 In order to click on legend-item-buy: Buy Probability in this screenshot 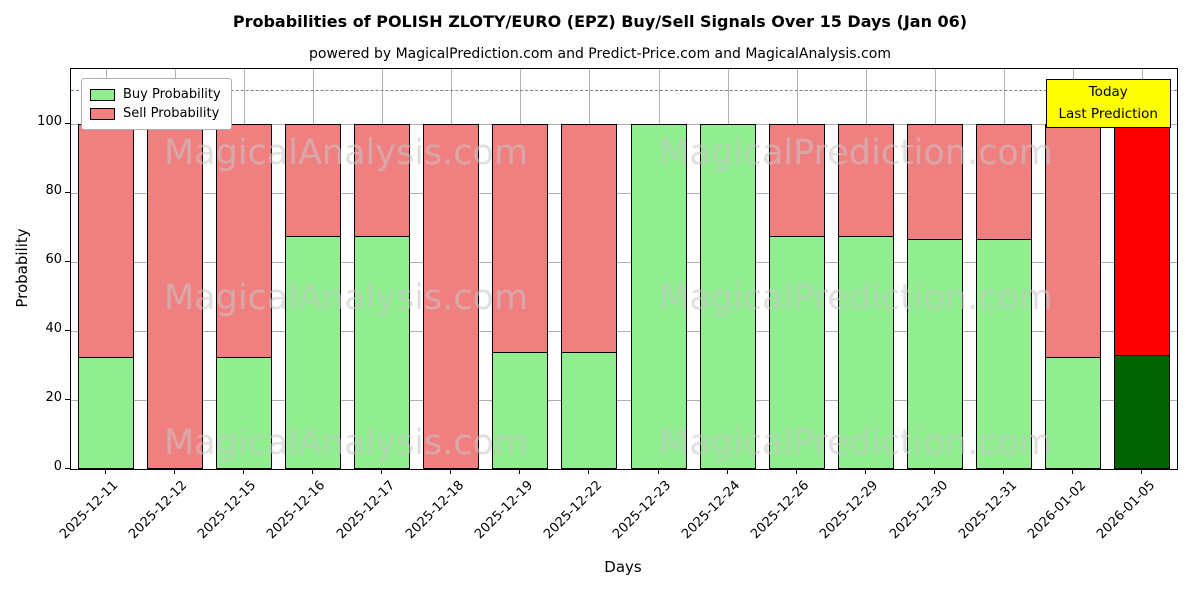, I will do `click(155, 94)`.